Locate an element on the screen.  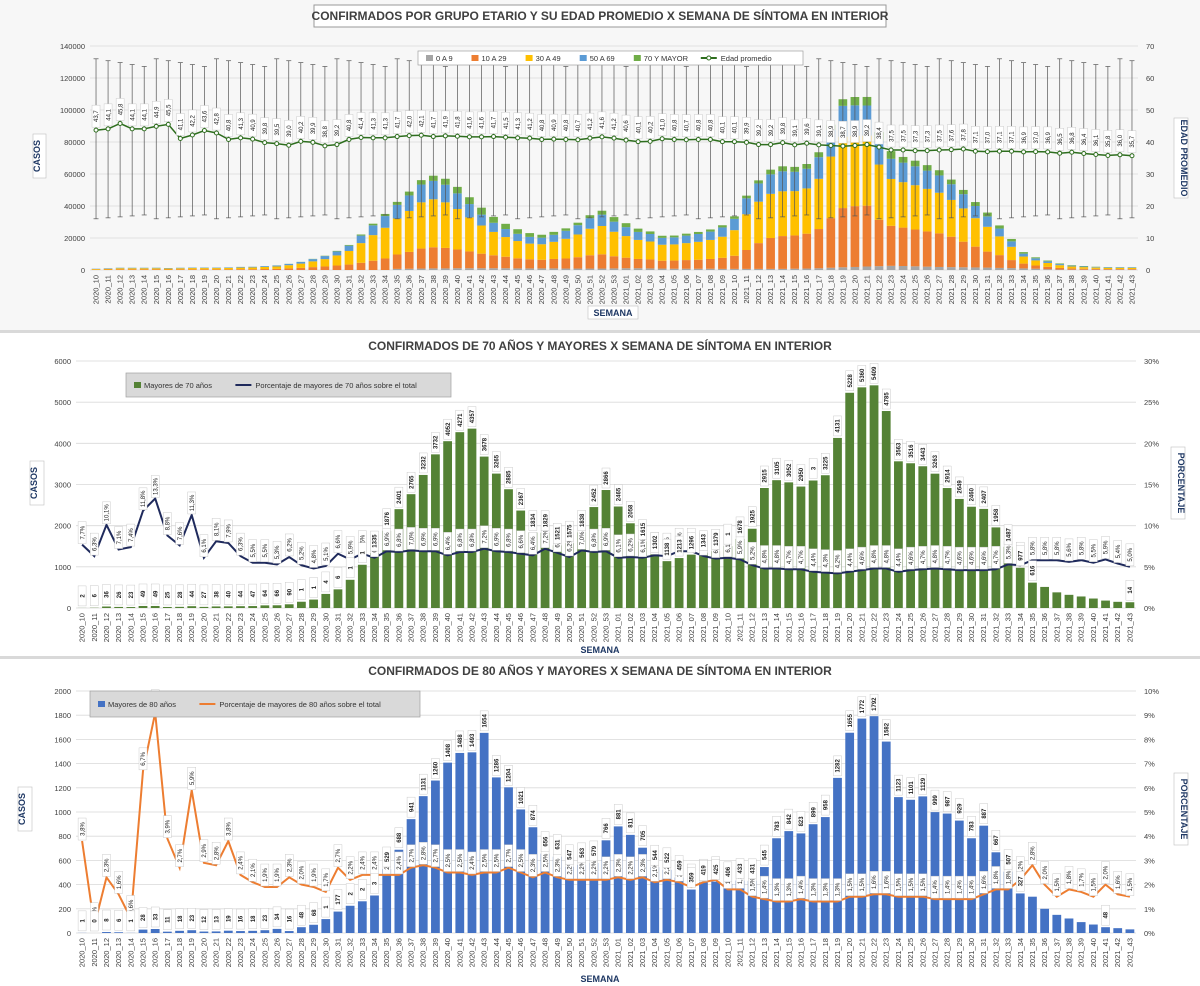
bar-data-label: 1615 is located at coordinates (642, 529).